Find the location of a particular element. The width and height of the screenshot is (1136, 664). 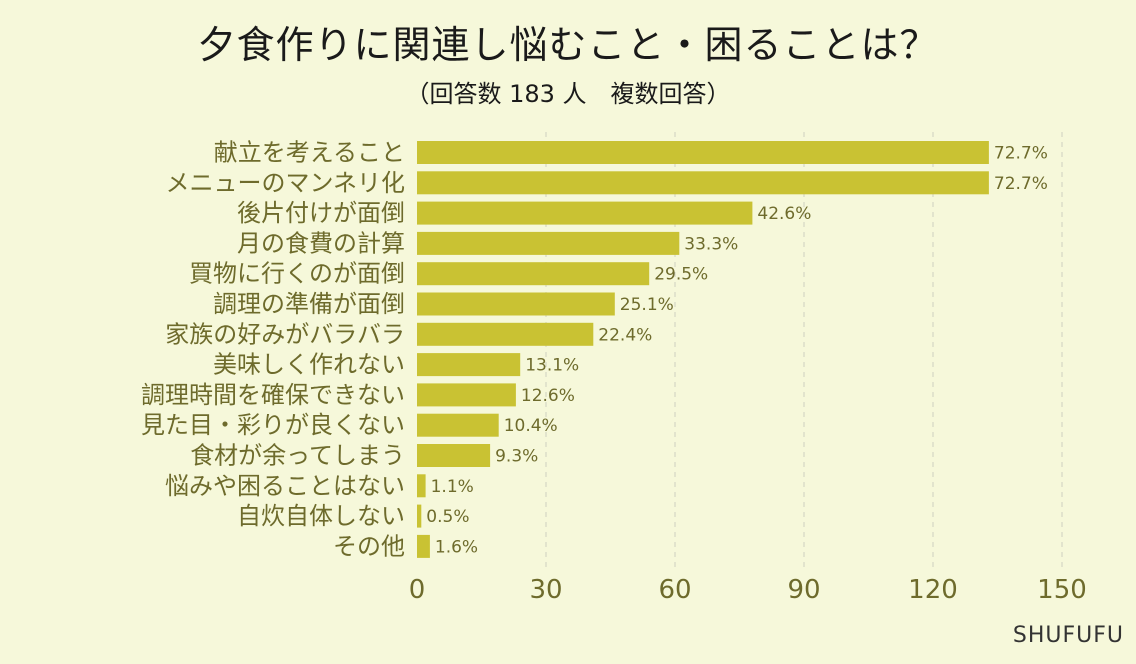

value-label: 1.6% is located at coordinates (456, 547).